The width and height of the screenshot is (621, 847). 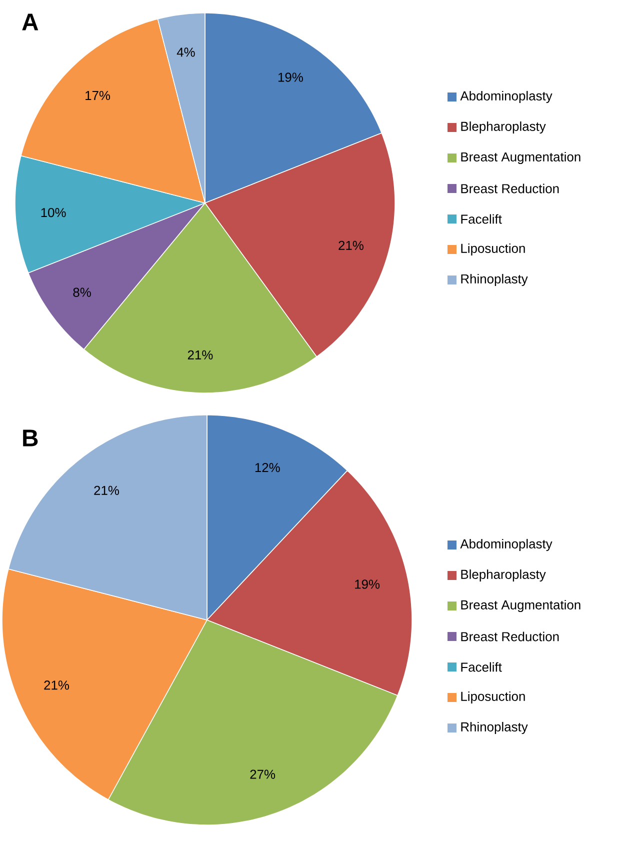 What do you see at coordinates (30, 22) in the screenshot?
I see `chart-title: A` at bounding box center [30, 22].